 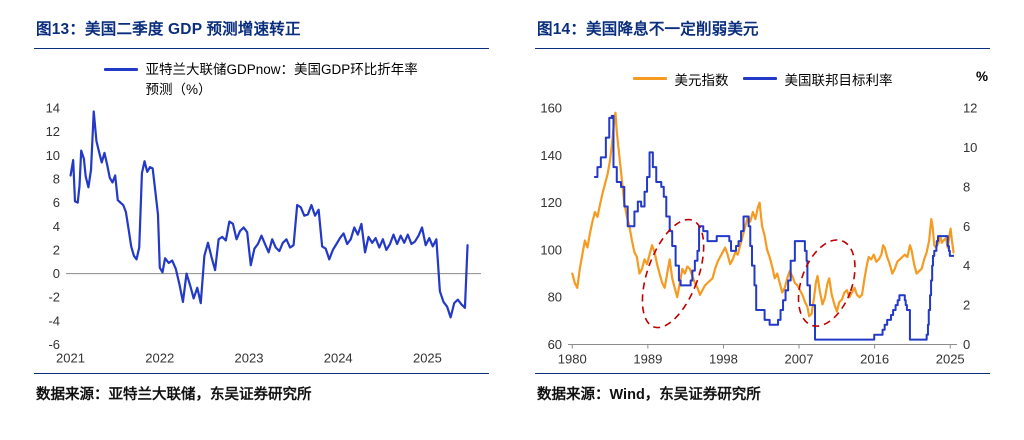 What do you see at coordinates (762, 29) in the screenshot?
I see `figure-14-title: 图14：美国降息不一定削弱美元` at bounding box center [762, 29].